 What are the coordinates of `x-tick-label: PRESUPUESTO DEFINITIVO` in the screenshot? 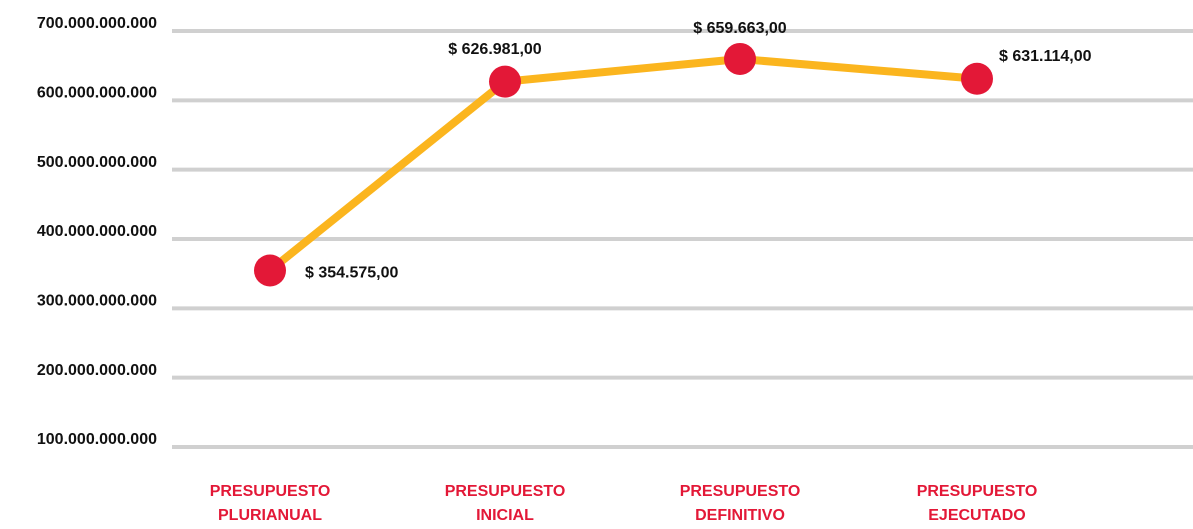 It's located at (740, 503).